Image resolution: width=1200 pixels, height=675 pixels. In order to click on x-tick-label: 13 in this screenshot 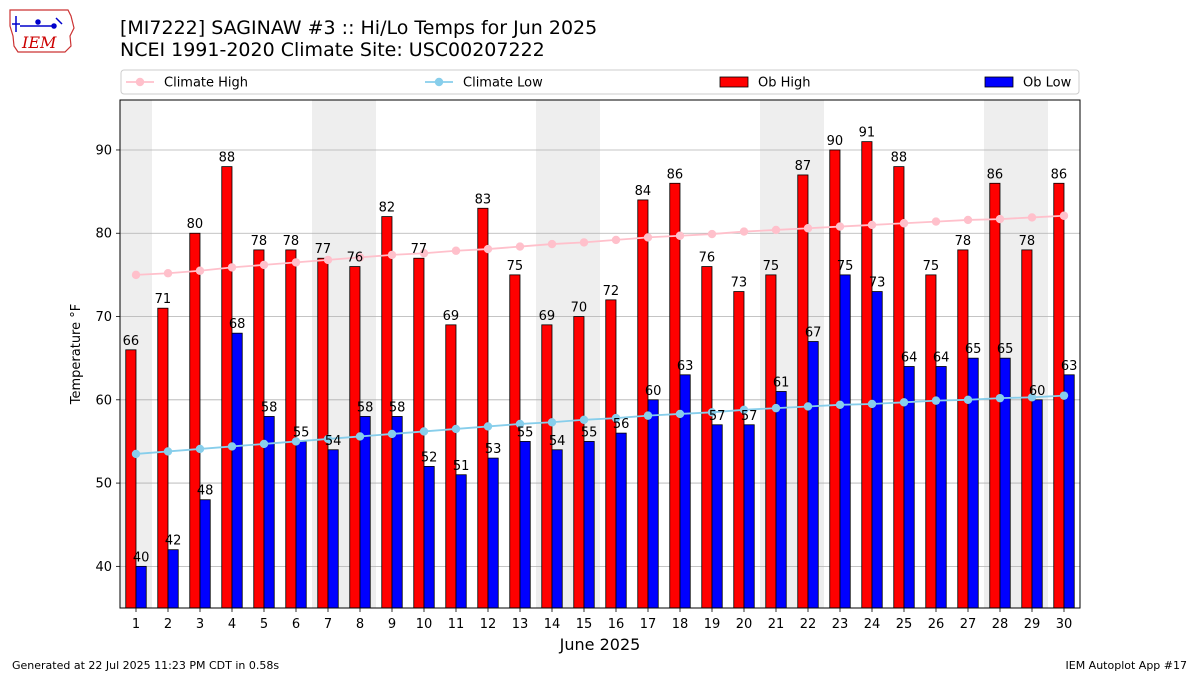, I will do `click(520, 624)`.